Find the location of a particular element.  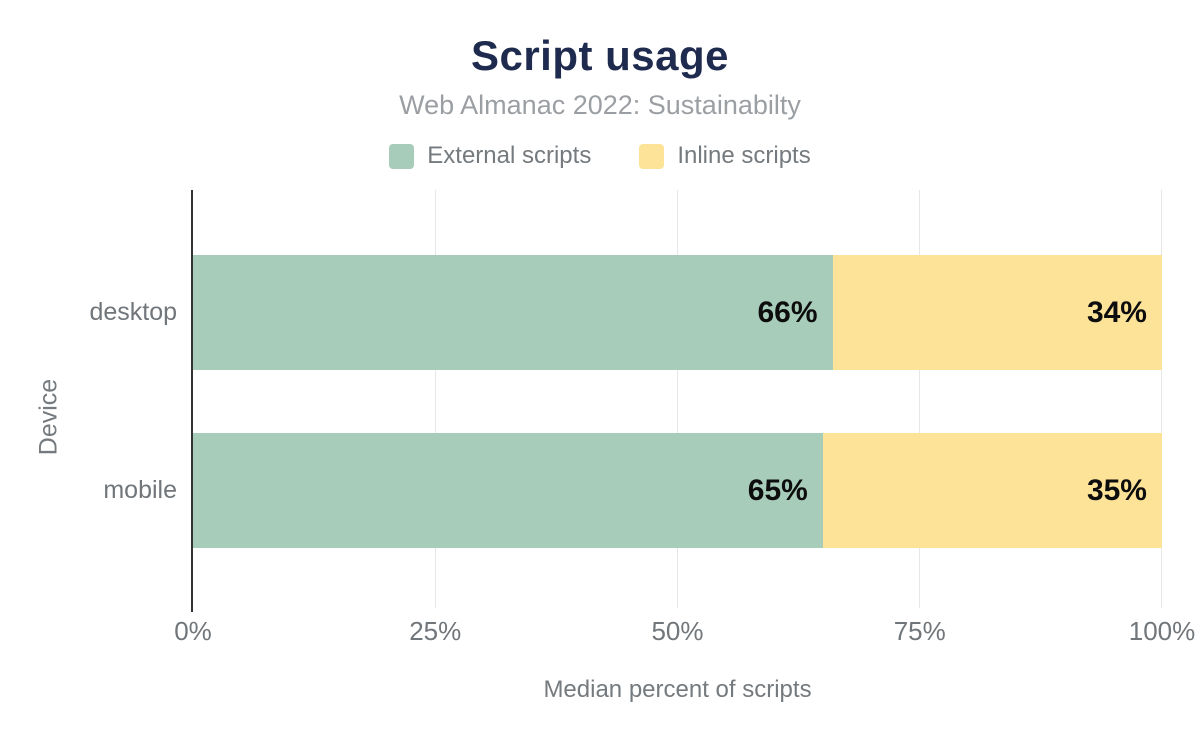

x-tick-label-100: 100% is located at coordinates (1162, 631).